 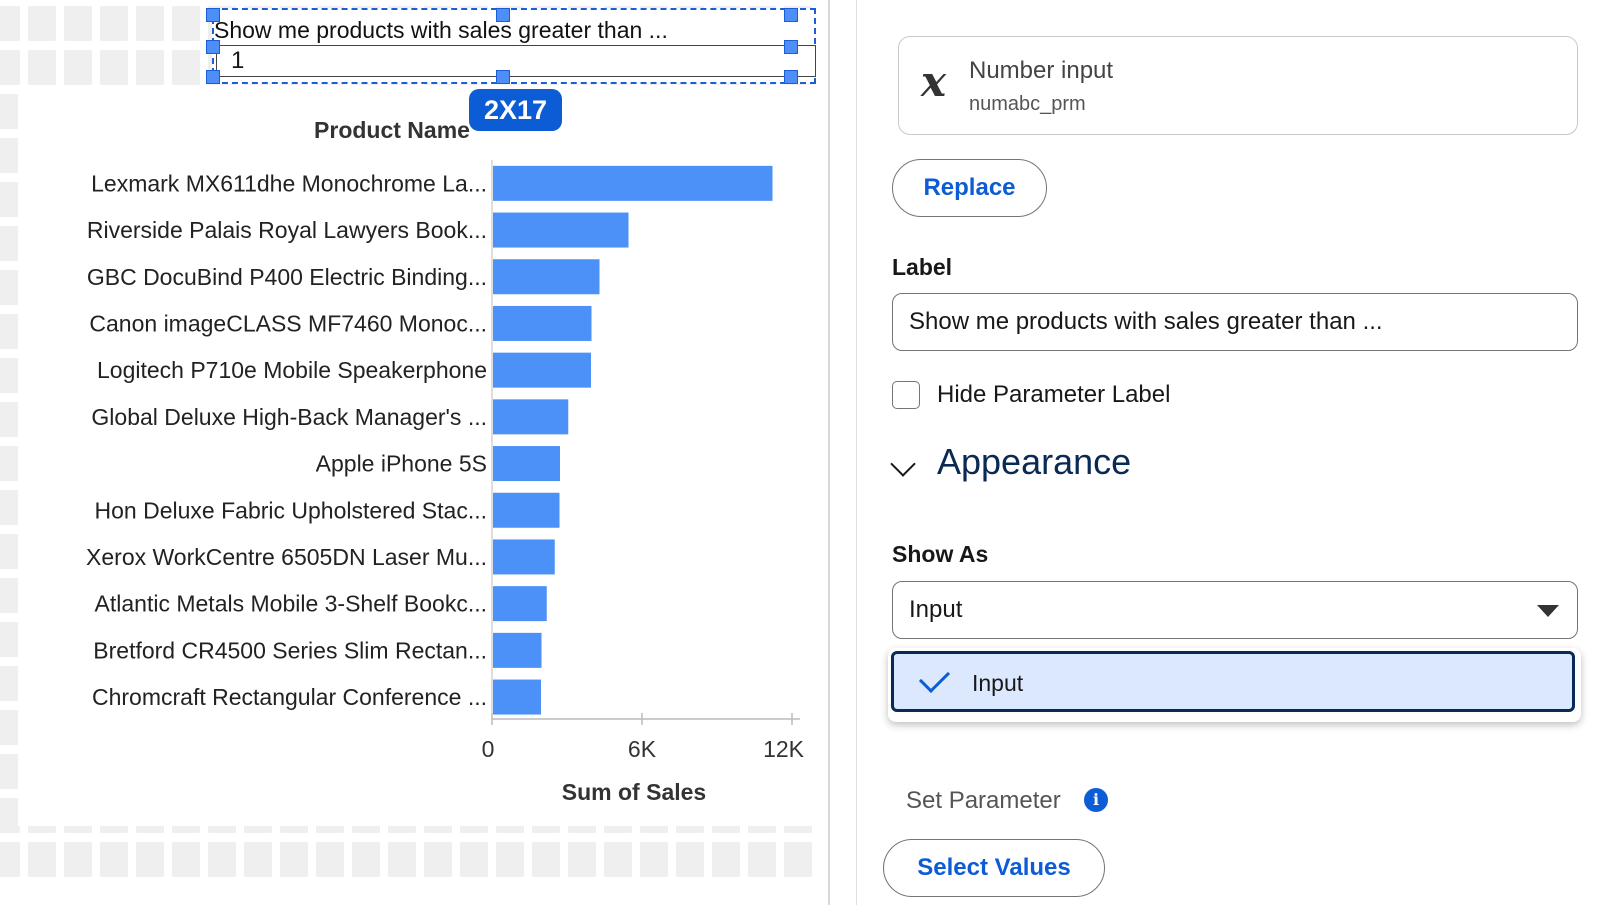 What do you see at coordinates (1233, 681) in the screenshot?
I see `dropdown-option-input: Input` at bounding box center [1233, 681].